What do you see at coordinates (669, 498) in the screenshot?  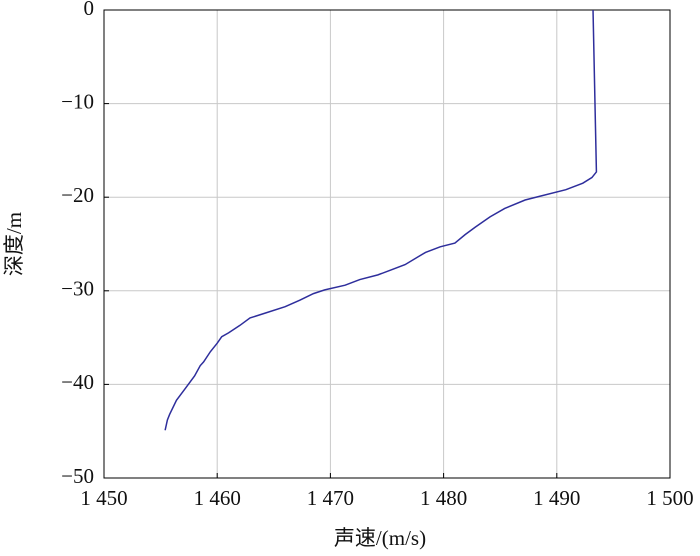 I see `x-tick-label: 1 500` at bounding box center [669, 498].